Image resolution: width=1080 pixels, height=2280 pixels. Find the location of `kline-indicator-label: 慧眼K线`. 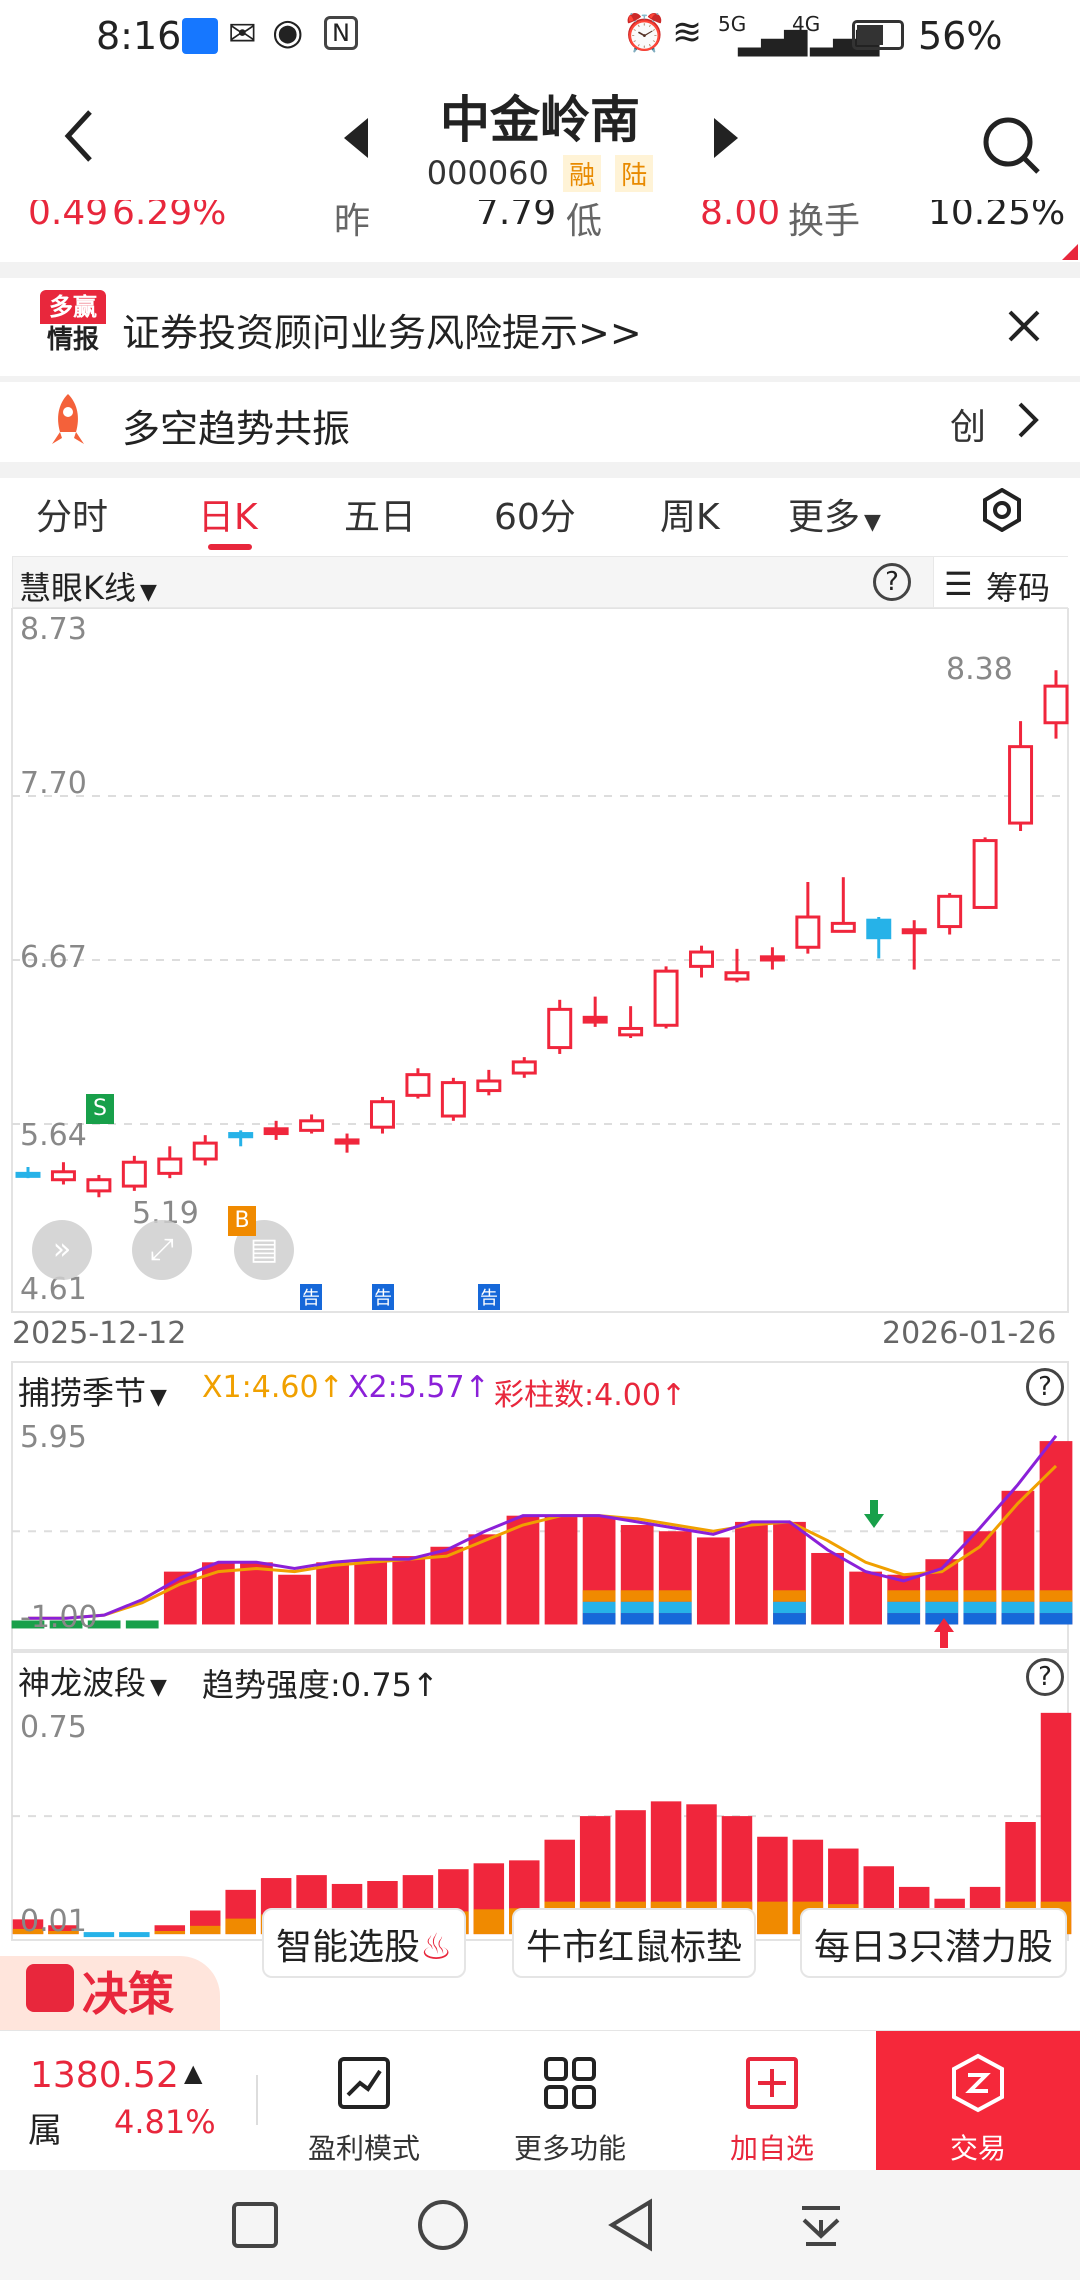

kline-indicator-label: 慧眼K线 is located at coordinates (77, 588).